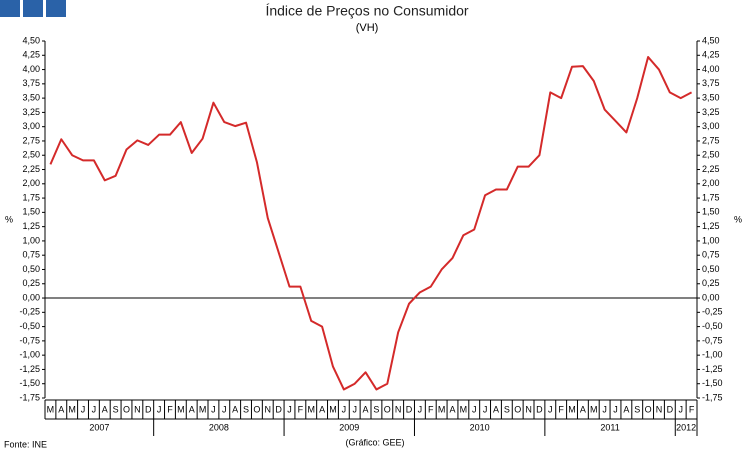  Describe the element at coordinates (711, 97) in the screenshot. I see `y2-tick-label: 3,50` at that location.